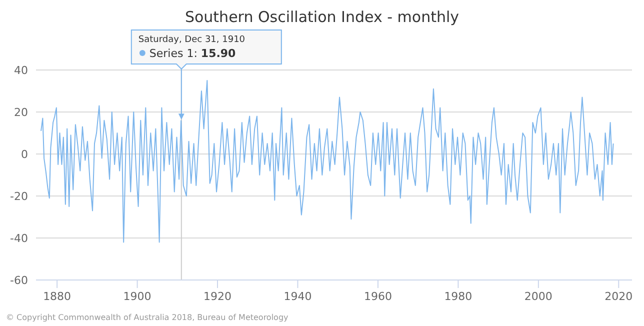 The height and width of the screenshot is (326, 644). What do you see at coordinates (322, 17) in the screenshot?
I see `chart-title: Southern Oscillation Index - monthly` at bounding box center [322, 17].